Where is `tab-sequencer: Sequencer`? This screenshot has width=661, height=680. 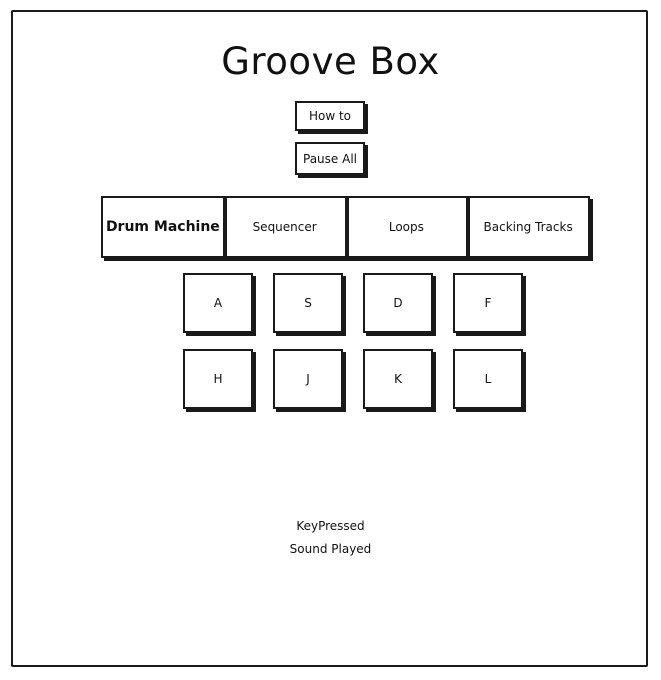 tab-sequencer: Sequencer is located at coordinates (286, 227).